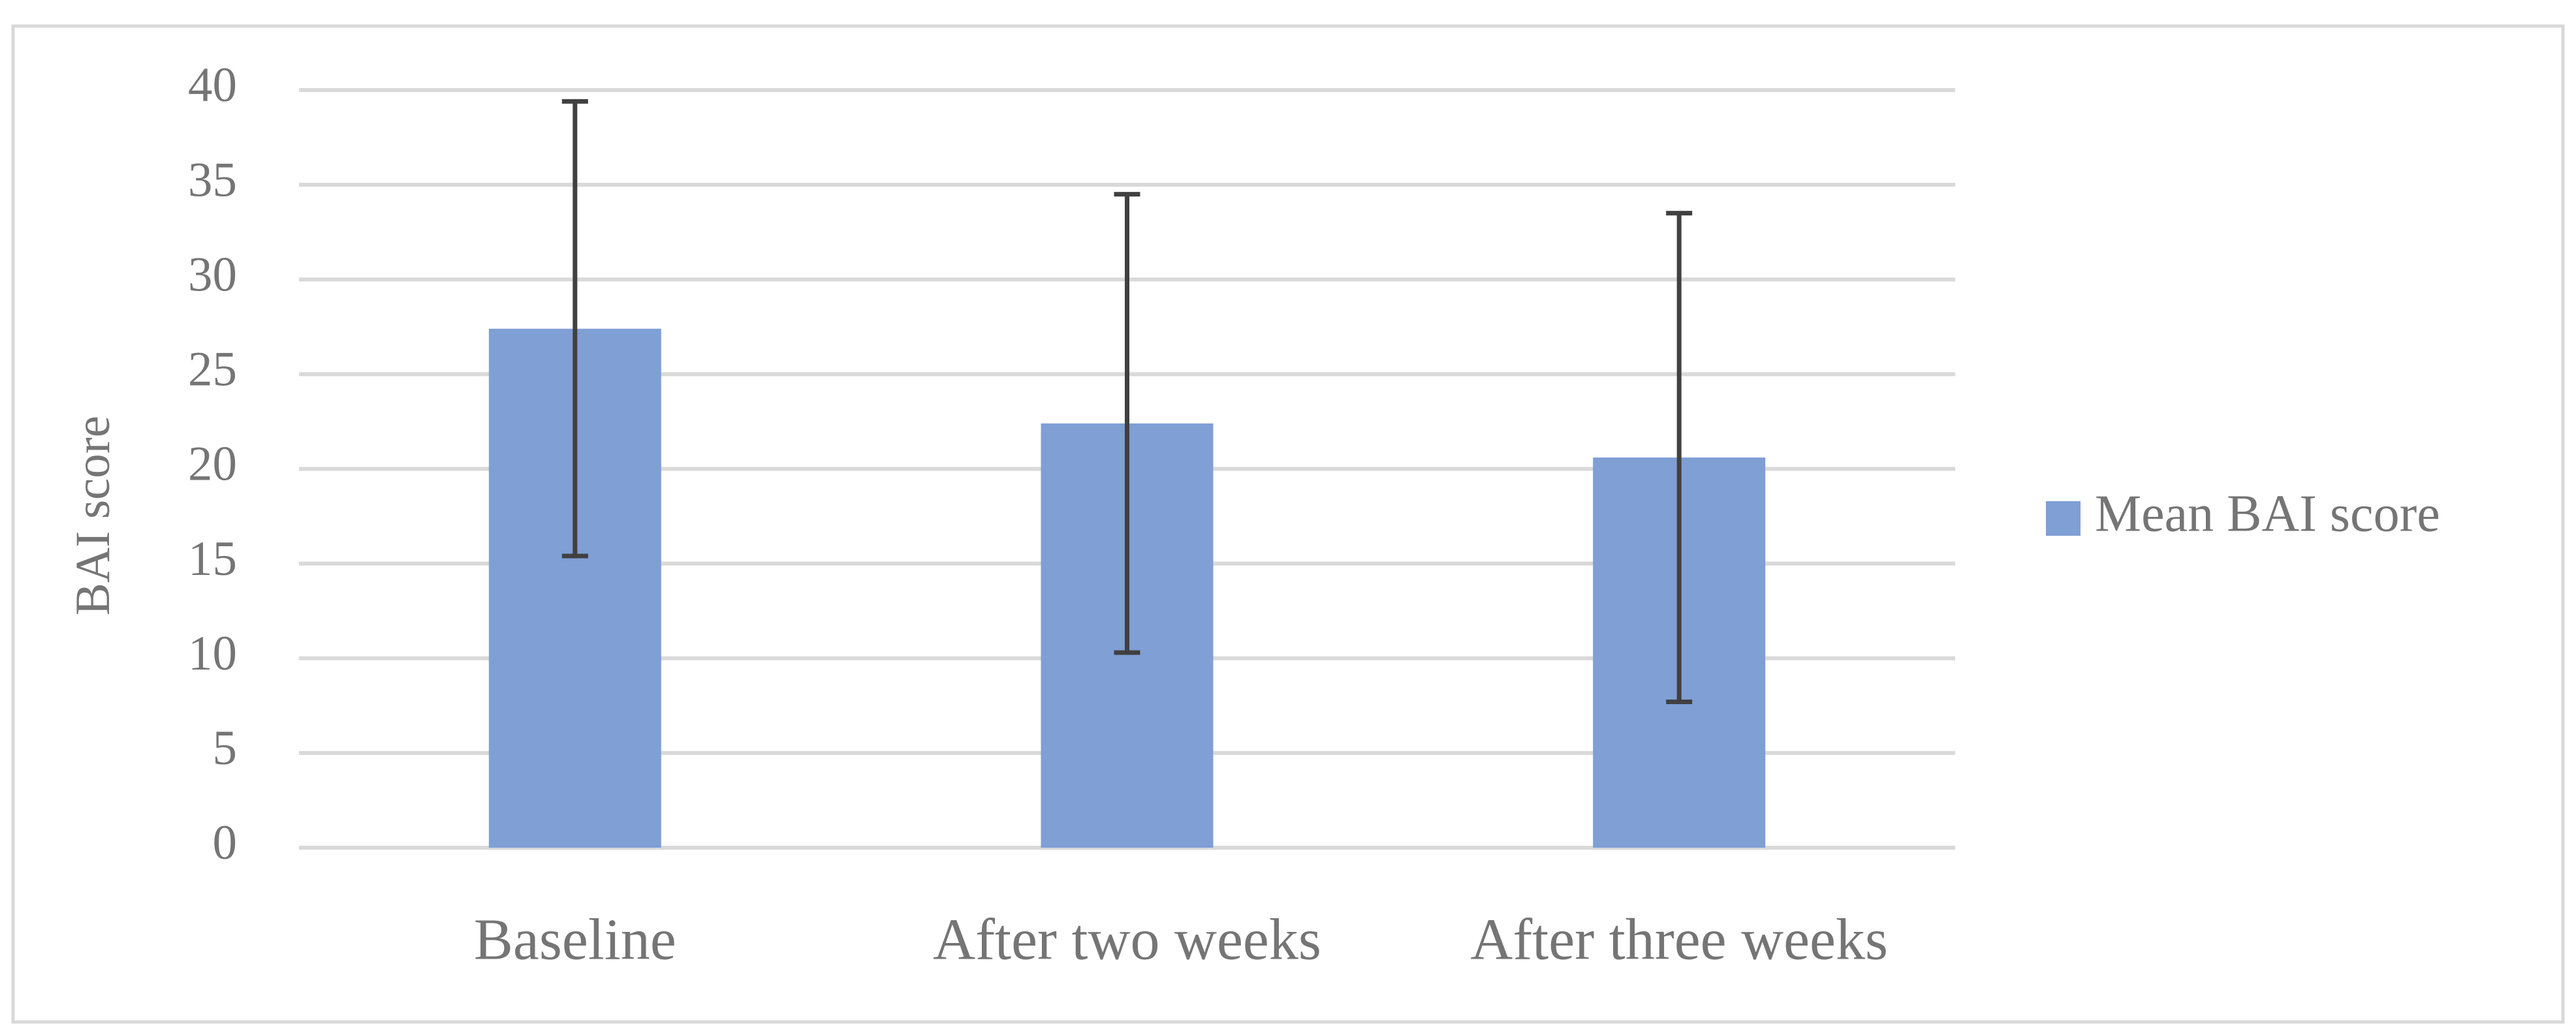  What do you see at coordinates (226, 748) in the screenshot?
I see `y-tick-label: 5` at bounding box center [226, 748].